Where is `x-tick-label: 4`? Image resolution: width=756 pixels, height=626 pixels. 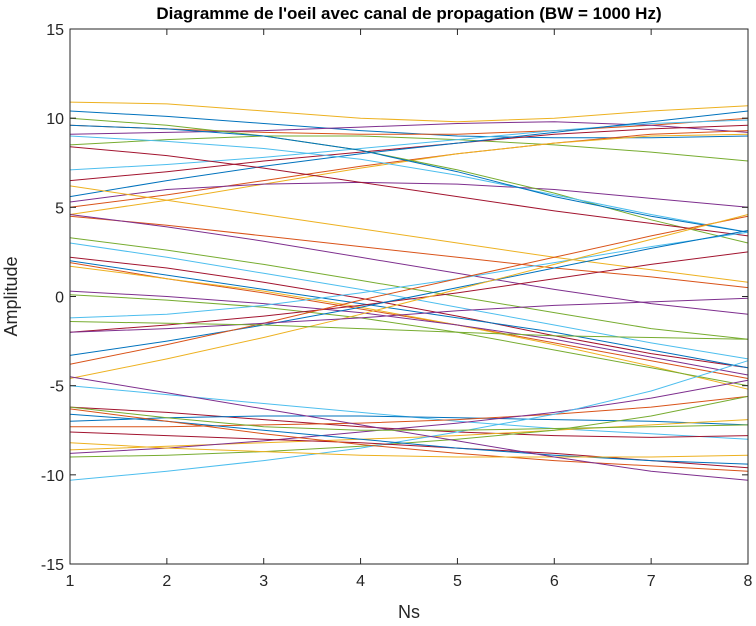 x-tick-label: 4 is located at coordinates (360, 581).